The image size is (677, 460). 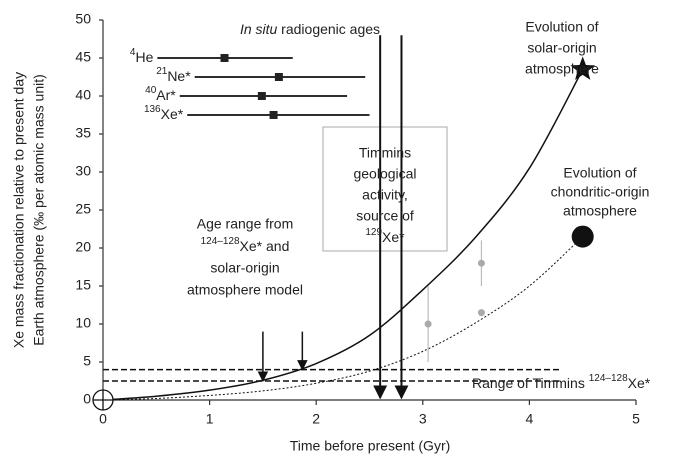 I want to click on y-tick-label: 50, so click(x=83, y=19).